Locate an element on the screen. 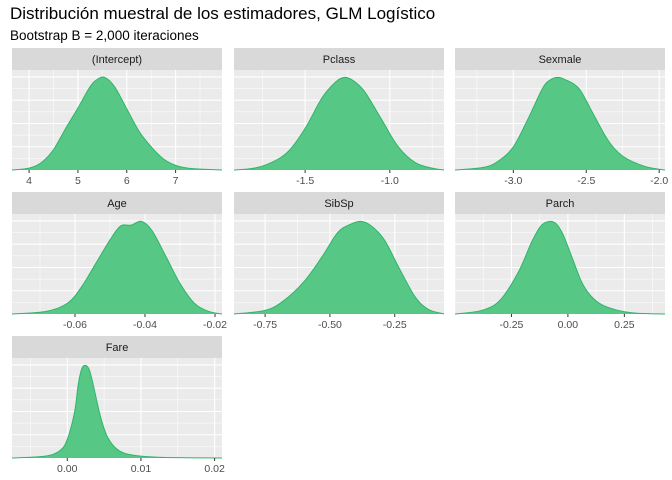 The height and width of the screenshot is (480, 672). facet-strip-label: Age is located at coordinates (117, 204).